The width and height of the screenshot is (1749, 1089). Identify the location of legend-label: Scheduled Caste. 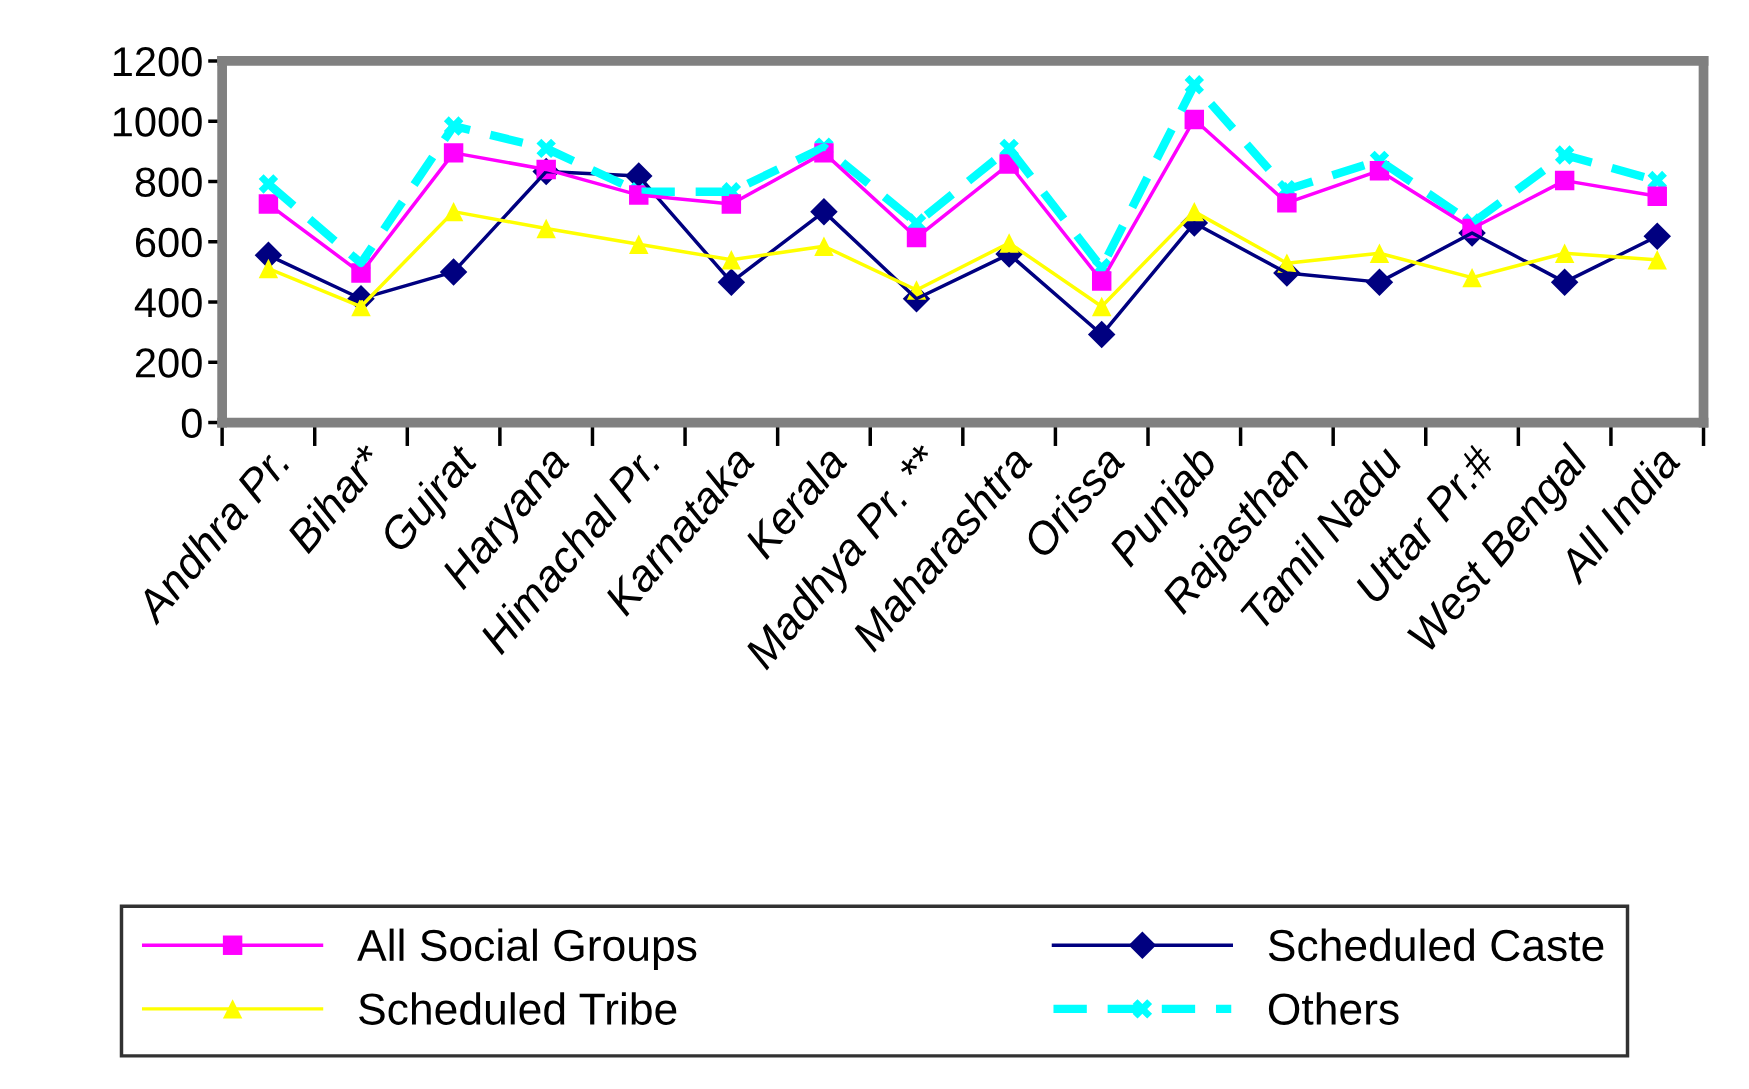
(1436, 945).